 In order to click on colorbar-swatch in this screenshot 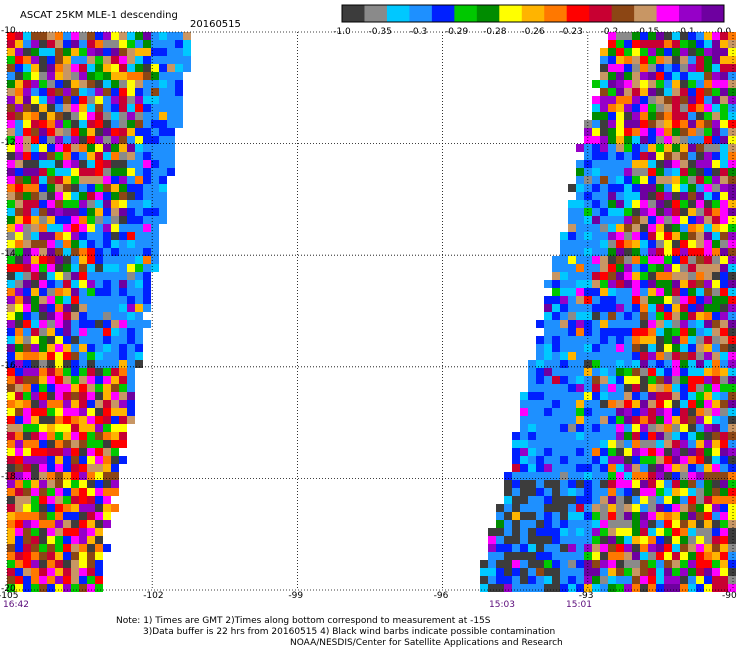, I will do `click(398, 13)`.